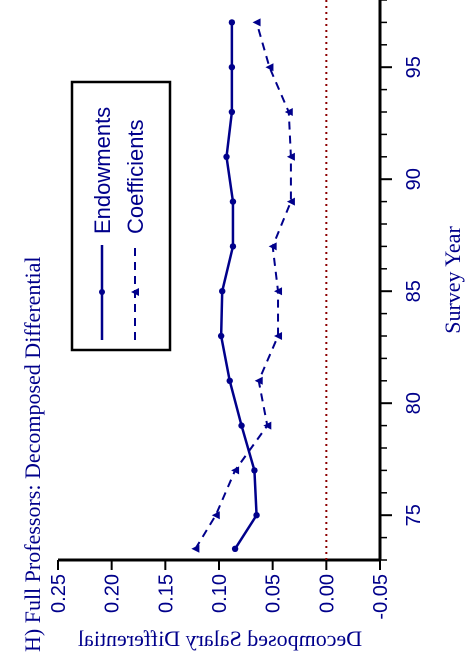  Describe the element at coordinates (381, 597) in the screenshot. I see `y-tick-label: -0.05` at that location.